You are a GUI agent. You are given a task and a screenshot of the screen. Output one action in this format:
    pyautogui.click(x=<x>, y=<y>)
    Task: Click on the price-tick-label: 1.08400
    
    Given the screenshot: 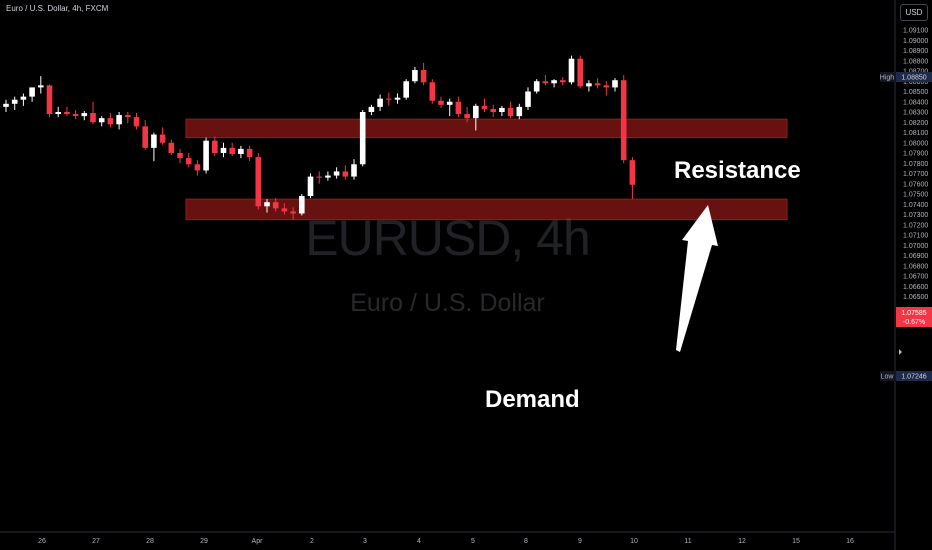 What is the action you would take?
    pyautogui.click(x=915, y=102)
    